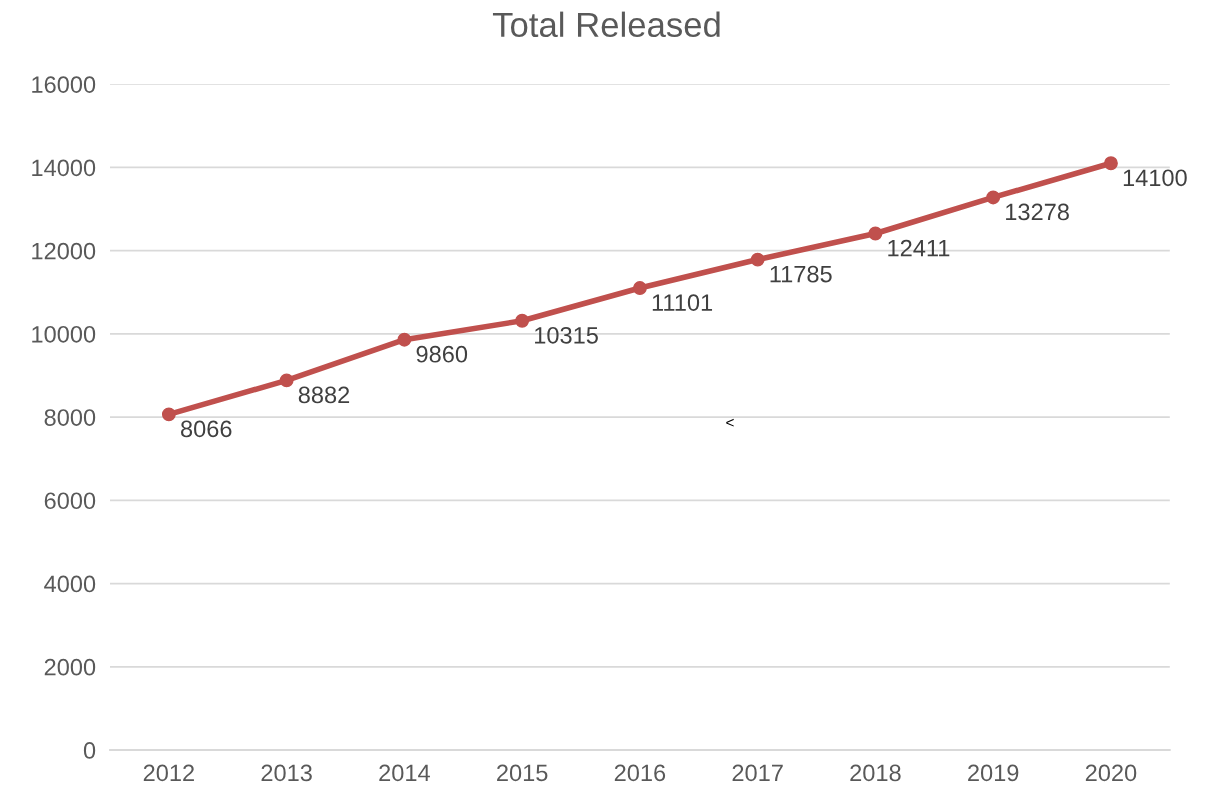  What do you see at coordinates (64, 251) in the screenshot?
I see `y-tick-label: 12000` at bounding box center [64, 251].